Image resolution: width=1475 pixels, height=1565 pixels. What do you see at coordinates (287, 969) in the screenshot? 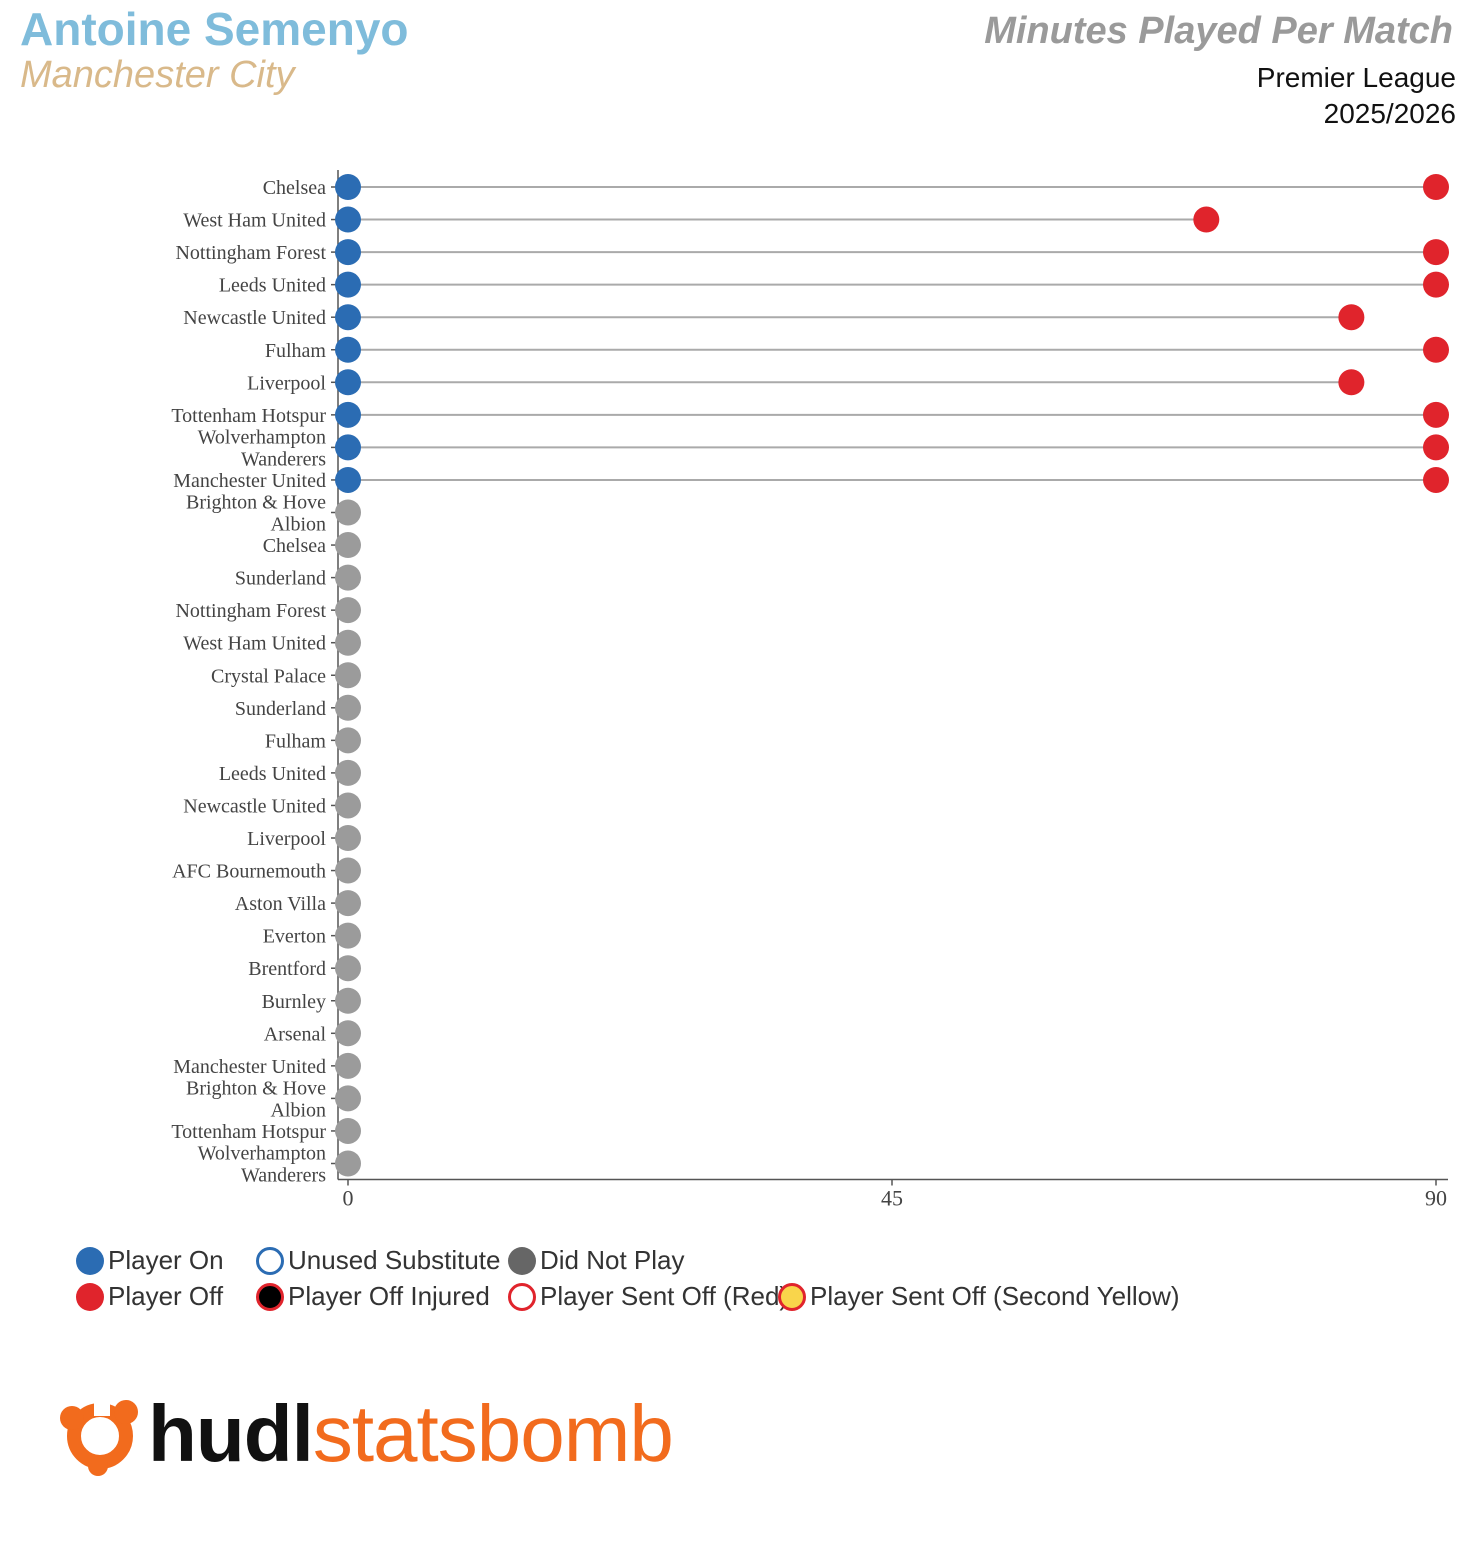
I see `y-axis-label: Brentford` at bounding box center [287, 969].